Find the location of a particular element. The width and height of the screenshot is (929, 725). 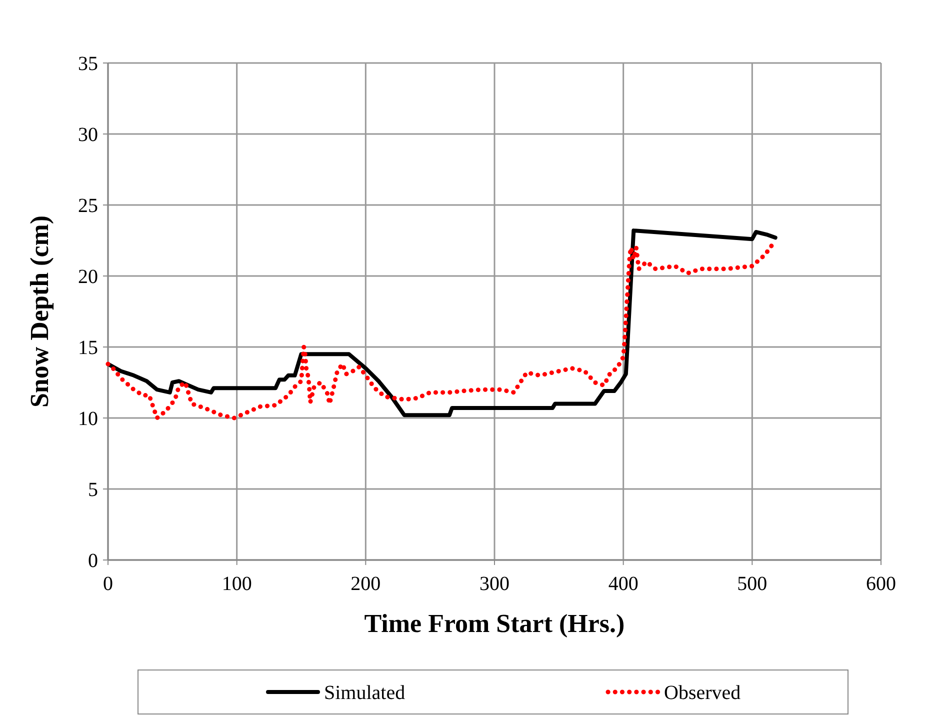

x-tick-label: 0 is located at coordinates (108, 584).